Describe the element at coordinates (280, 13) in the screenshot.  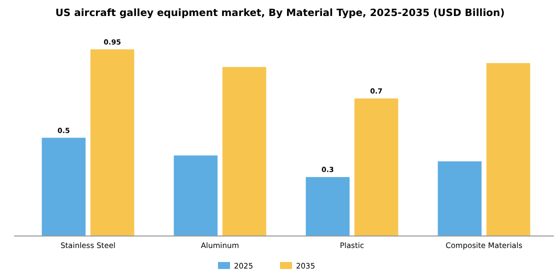
I see `chart-title: US aircraft galley equipment market, By Material Type, 2025-2035 (USD Billion)` at that location.